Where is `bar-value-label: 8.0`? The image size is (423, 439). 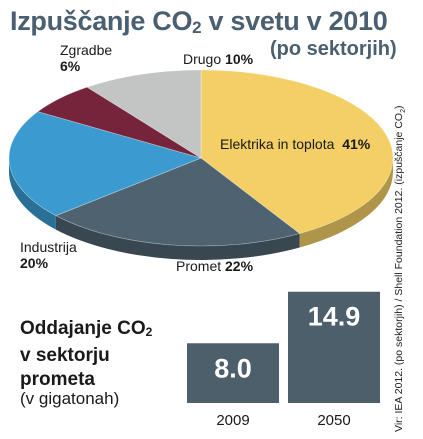
bar-value-label: 8.0 is located at coordinates (233, 368).